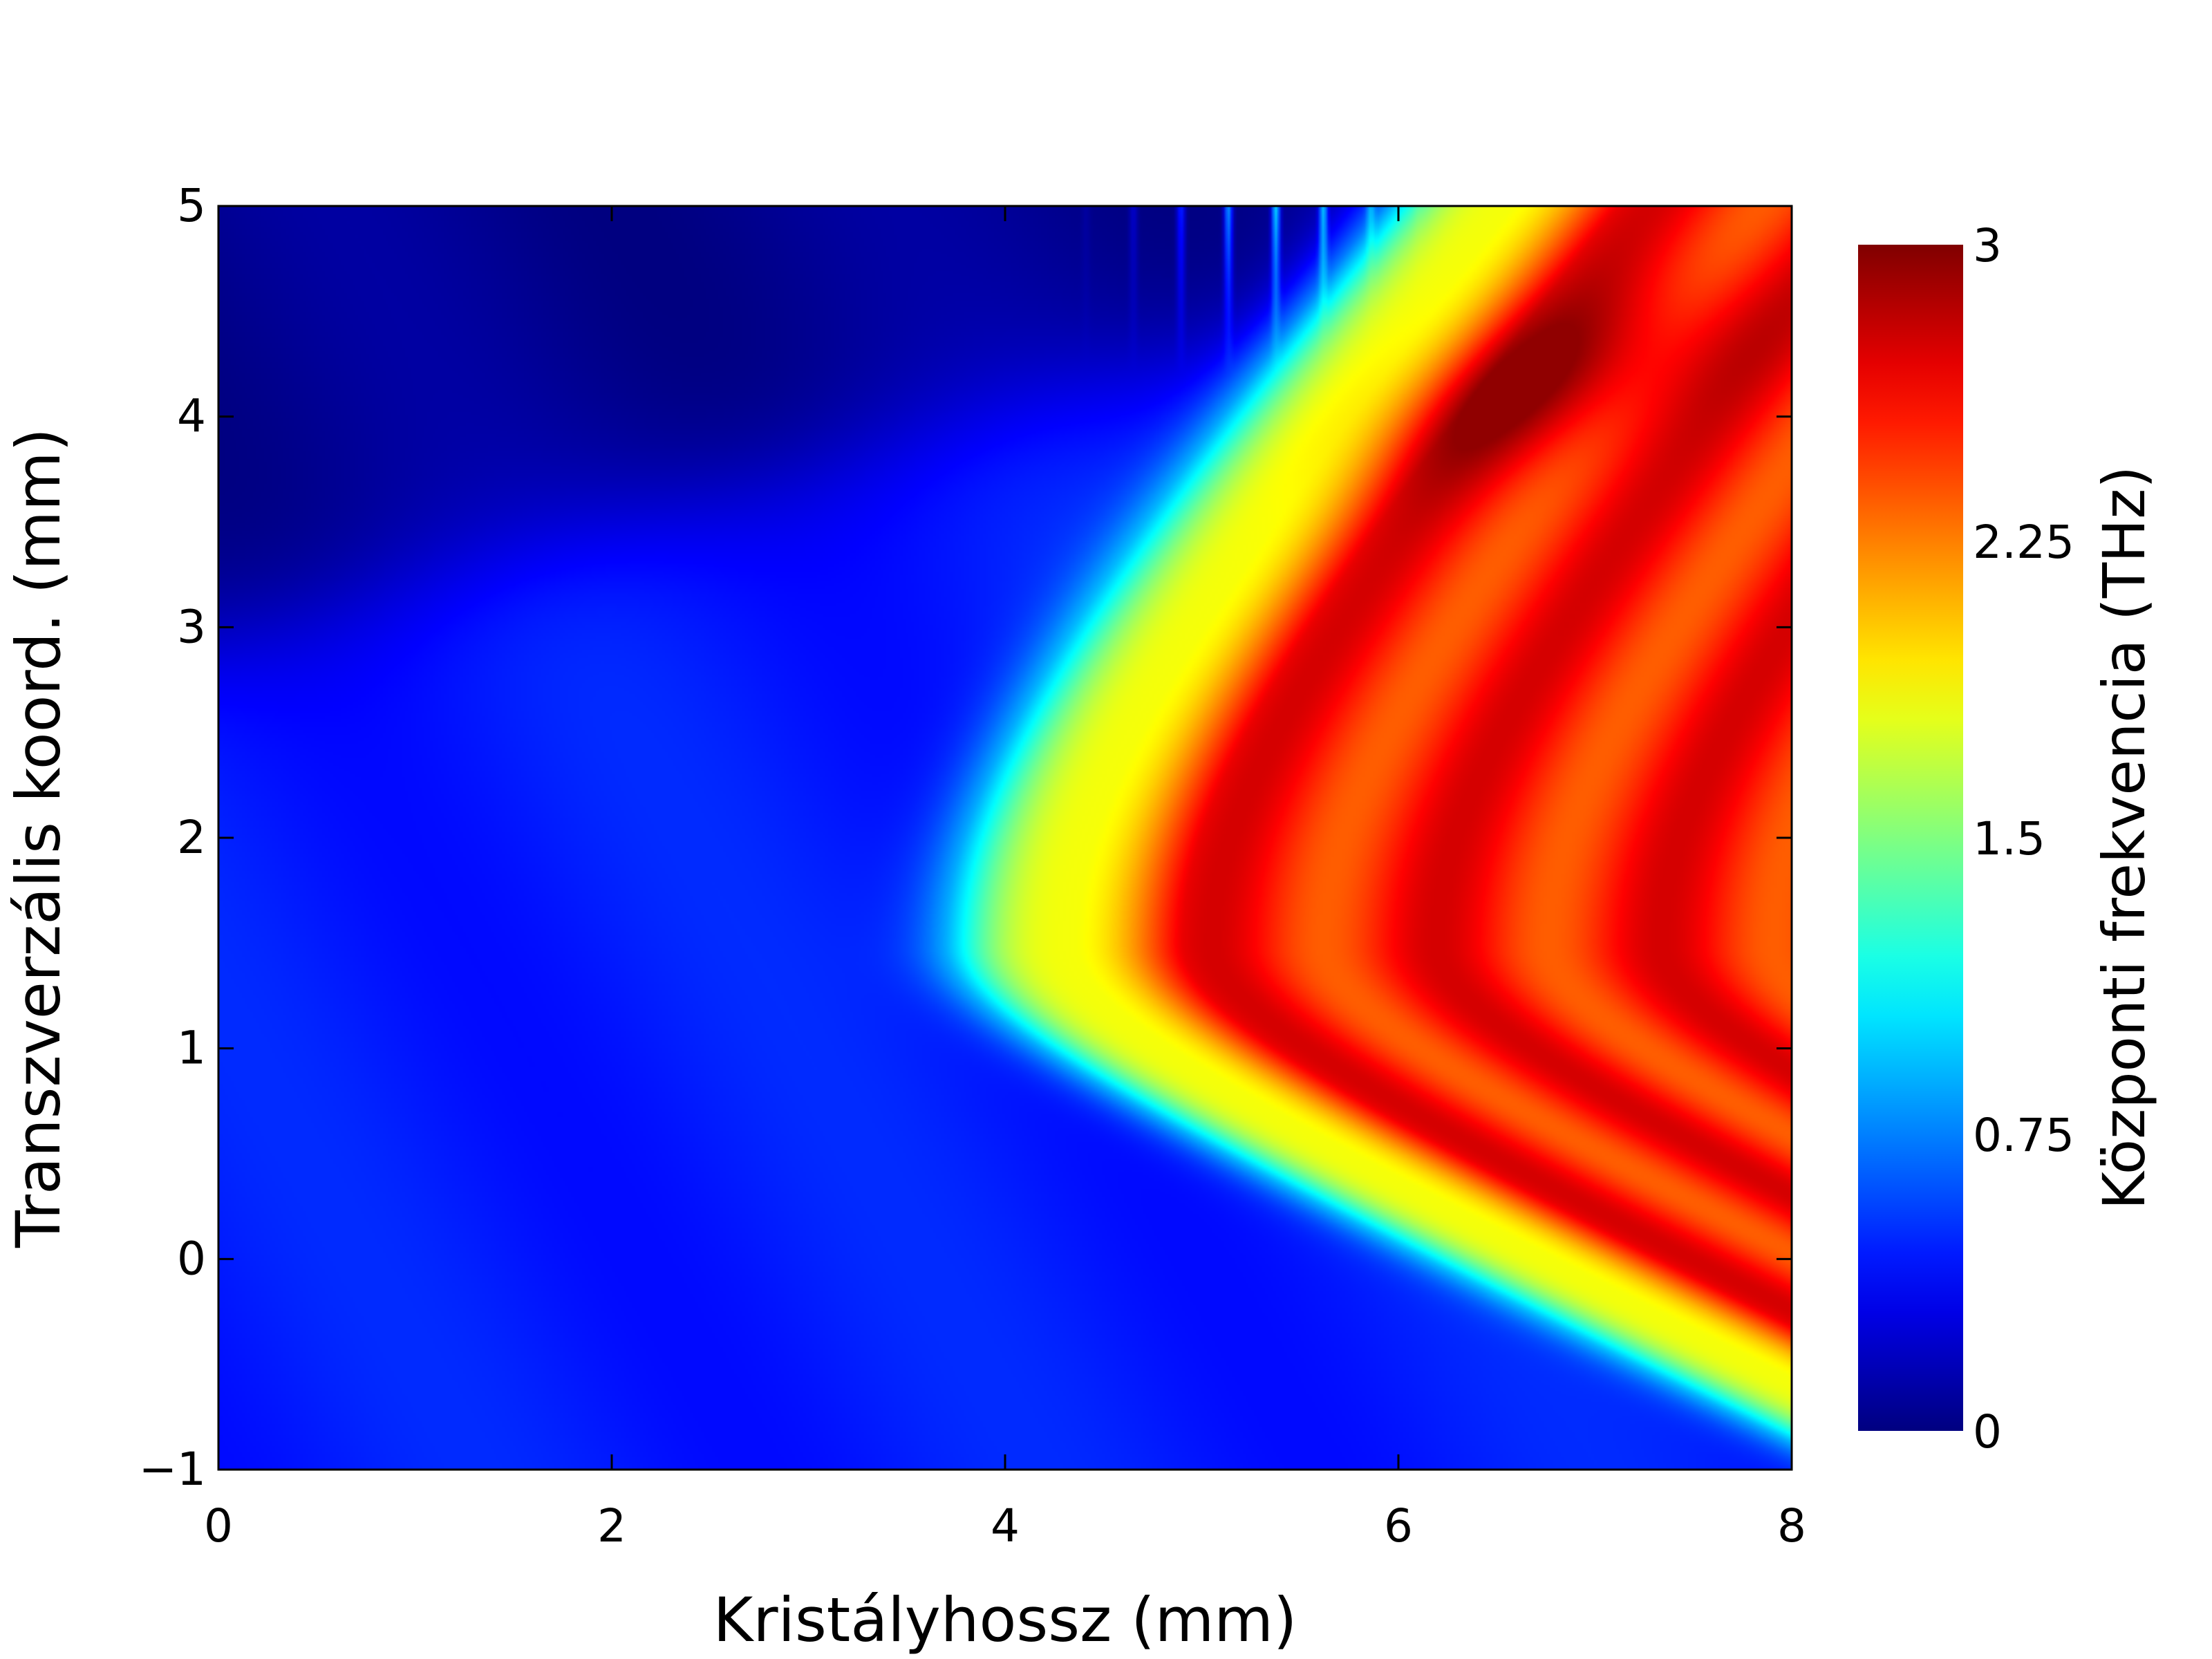 The width and height of the screenshot is (2212, 1659). Describe the element at coordinates (1006, 1526) in the screenshot. I see `x-tick-label: 4` at that location.